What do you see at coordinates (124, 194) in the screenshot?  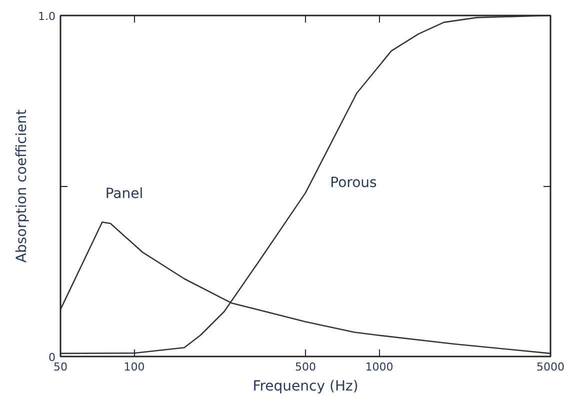 I see `series-label: Panel` at bounding box center [124, 194].